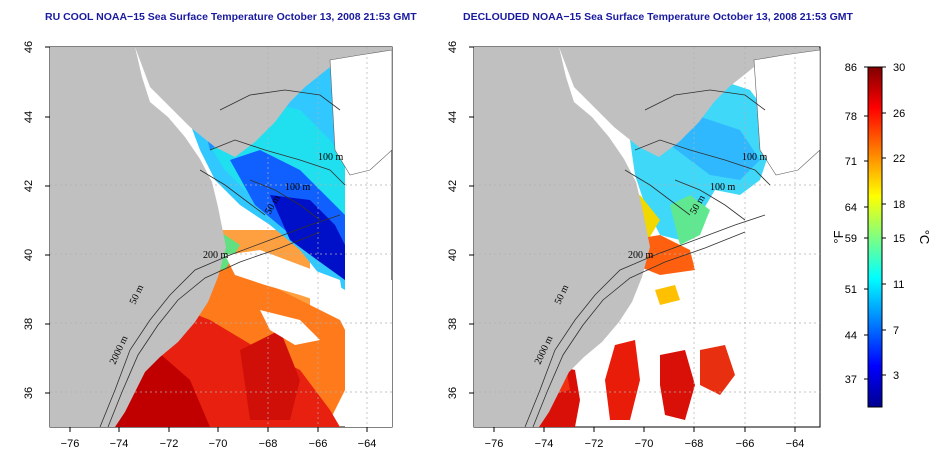 This screenshot has height=475, width=950. Describe the element at coordinates (851, 162) in the screenshot. I see `fahrenheit-tick: 71` at that location.